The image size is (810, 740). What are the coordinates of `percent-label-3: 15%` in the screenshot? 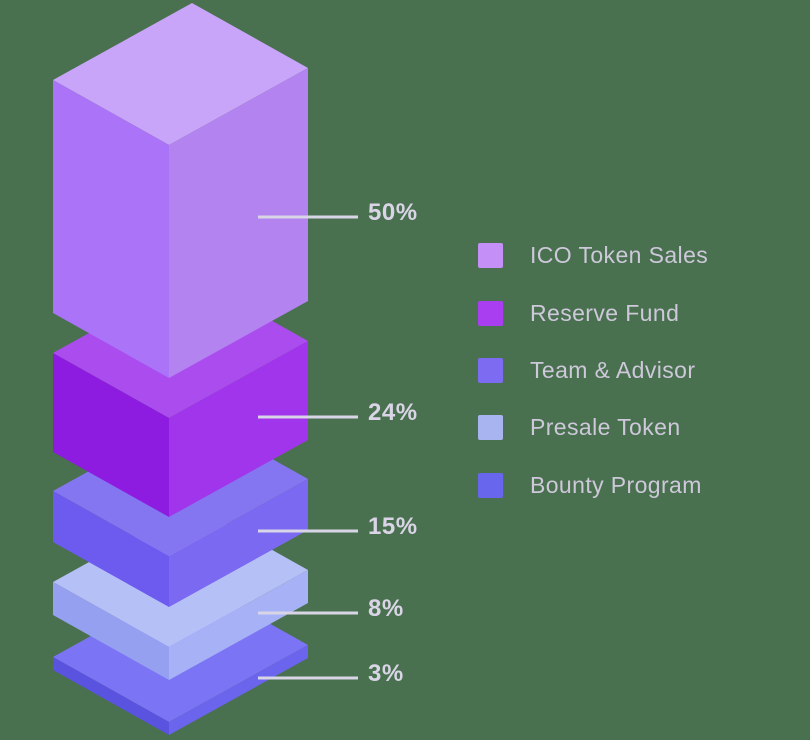 It's located at (393, 526).